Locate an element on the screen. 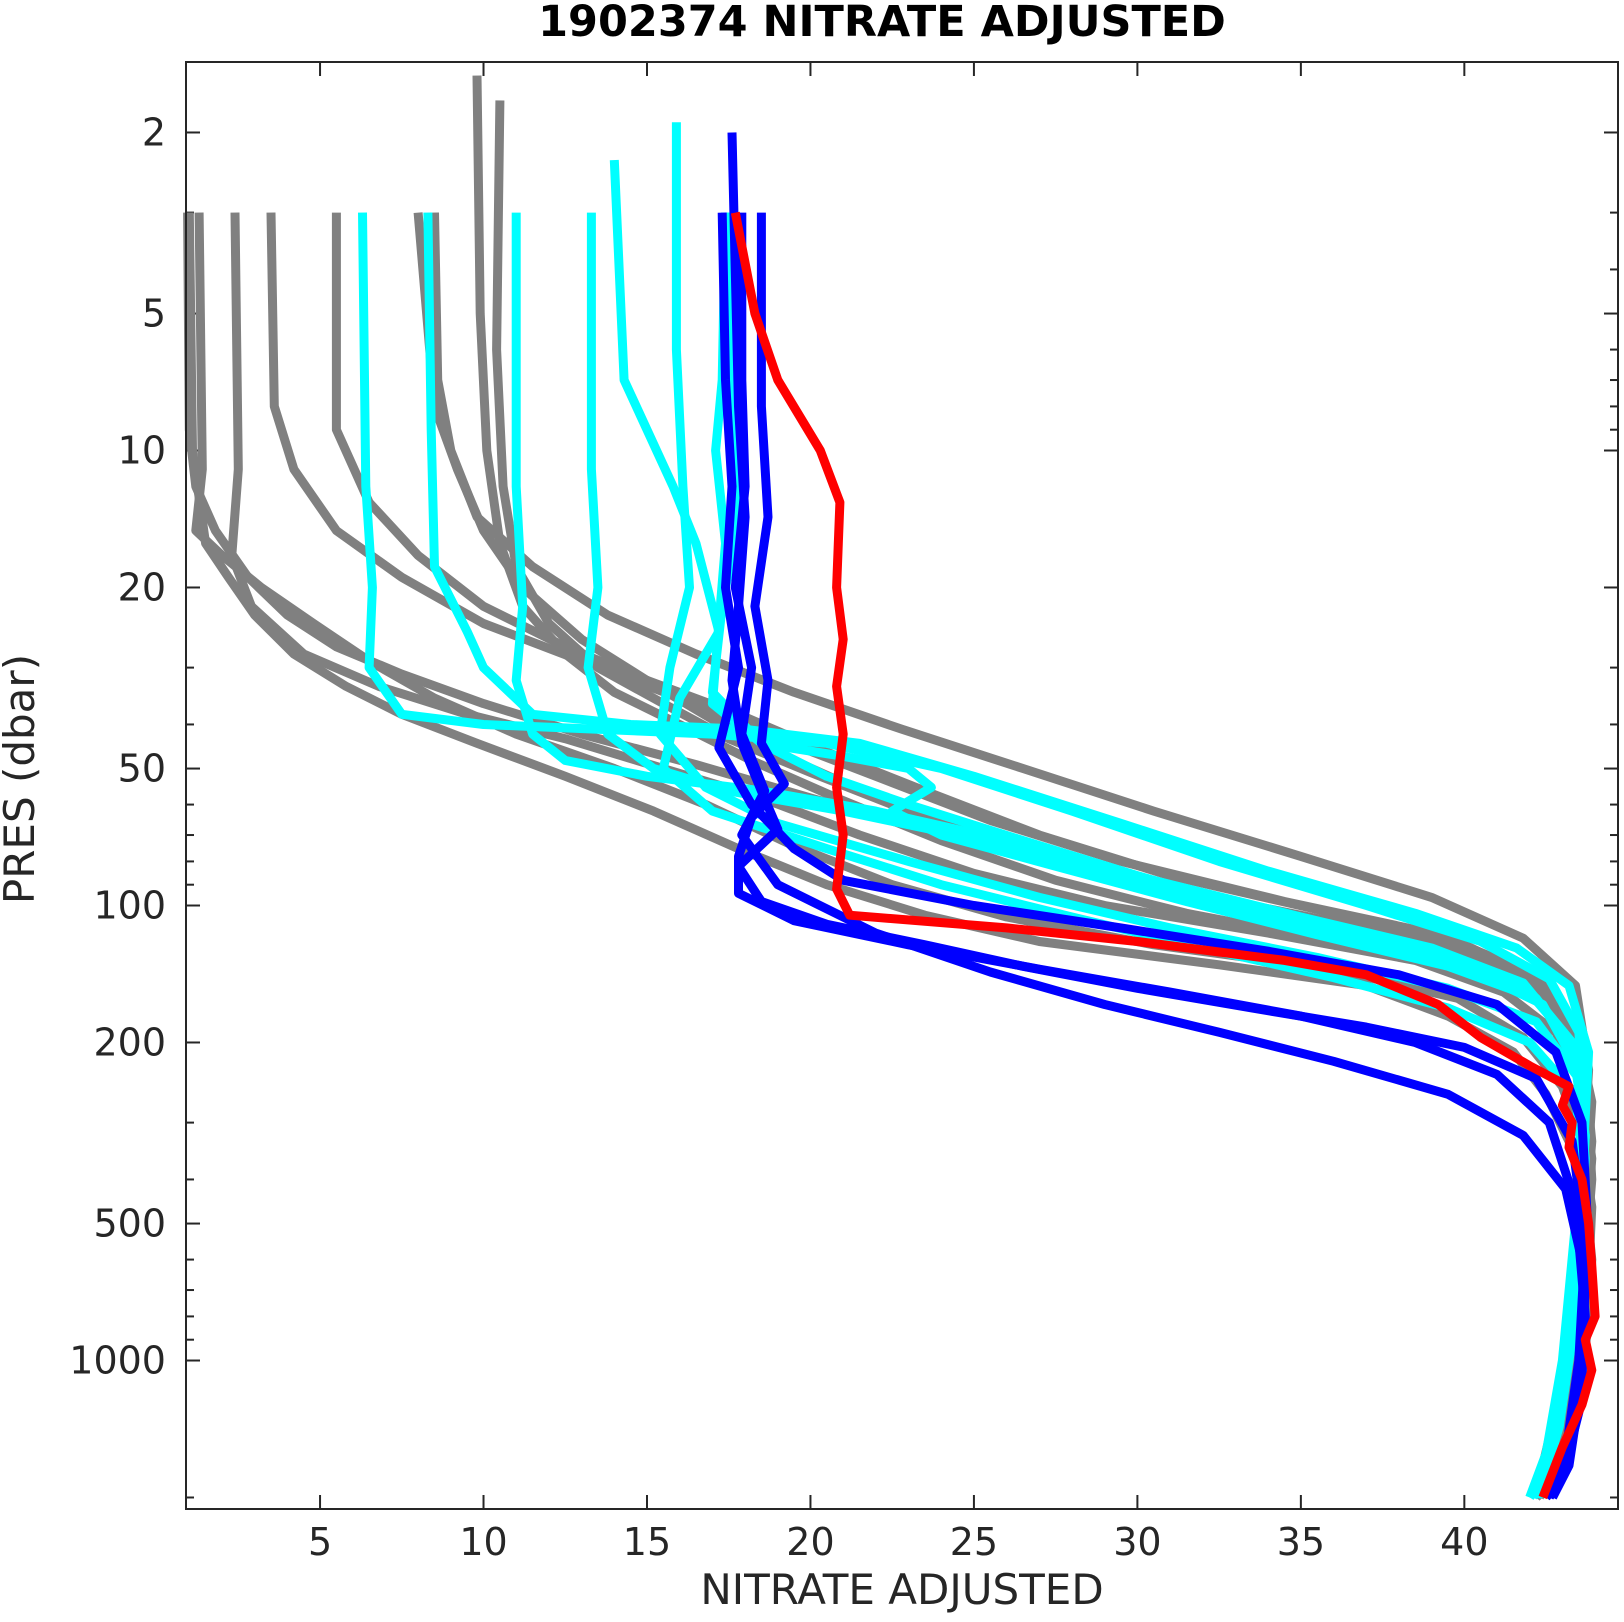 The width and height of the screenshot is (1624, 1622). x-tick-label: 40 is located at coordinates (1464, 1542).